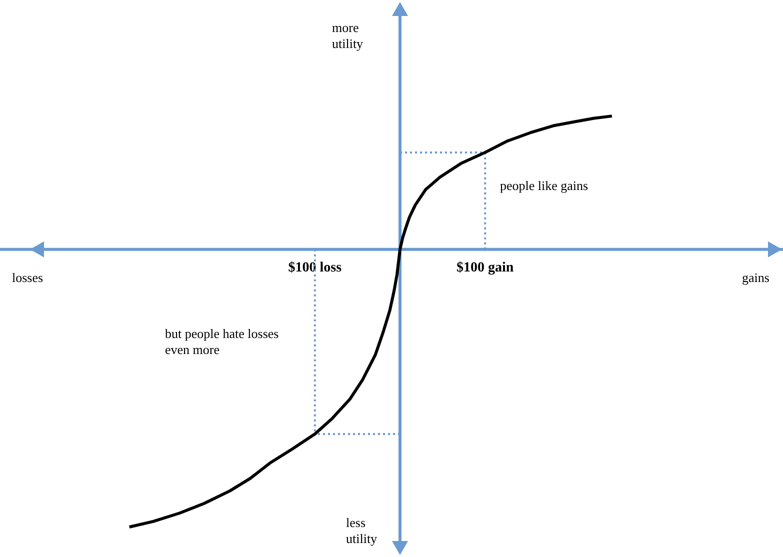  I want to click on annotation: but people hate losses even more, so click(222, 342).